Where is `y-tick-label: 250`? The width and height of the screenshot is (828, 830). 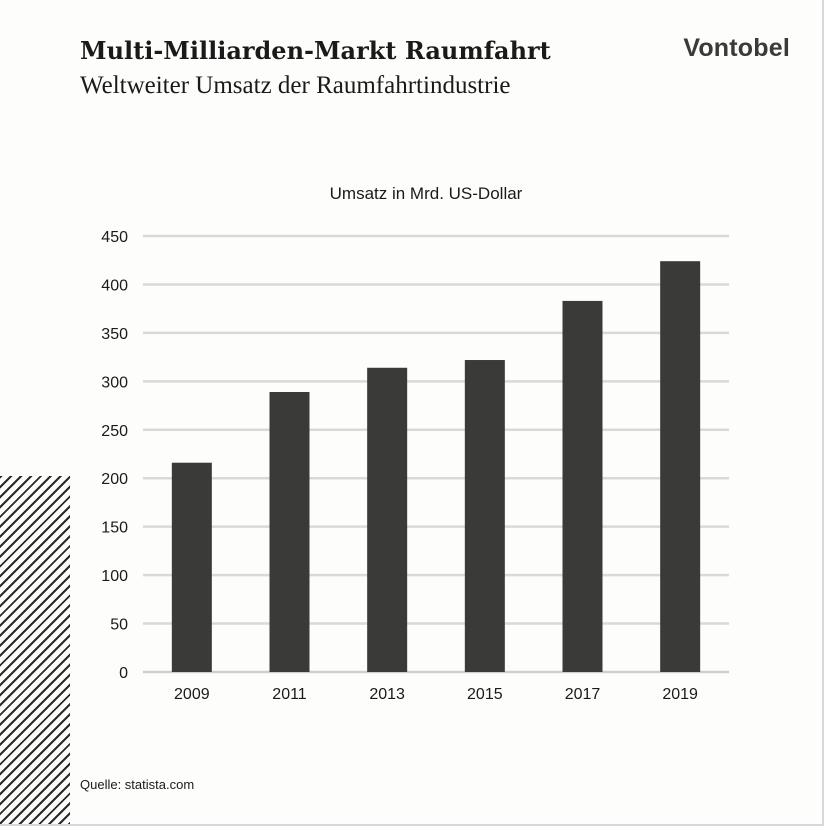 y-tick-label: 250 is located at coordinates (114, 431).